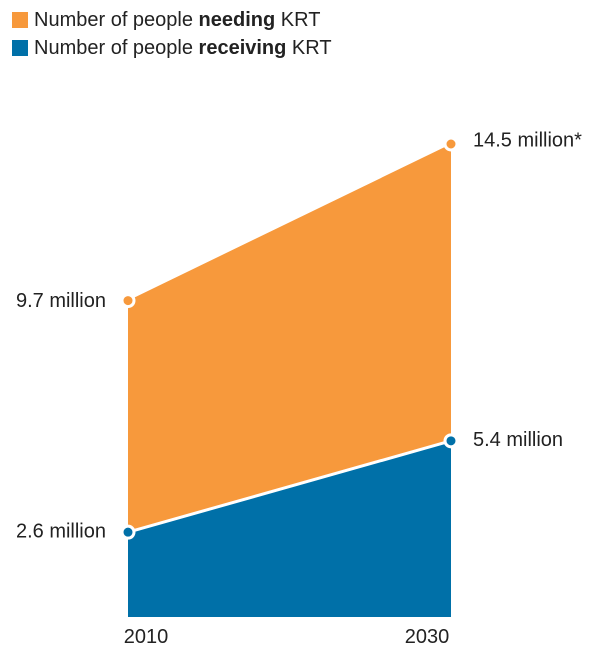 Image resolution: width=590 pixels, height=646 pixels. I want to click on x-tick-label-2030: 2030, so click(427, 636).